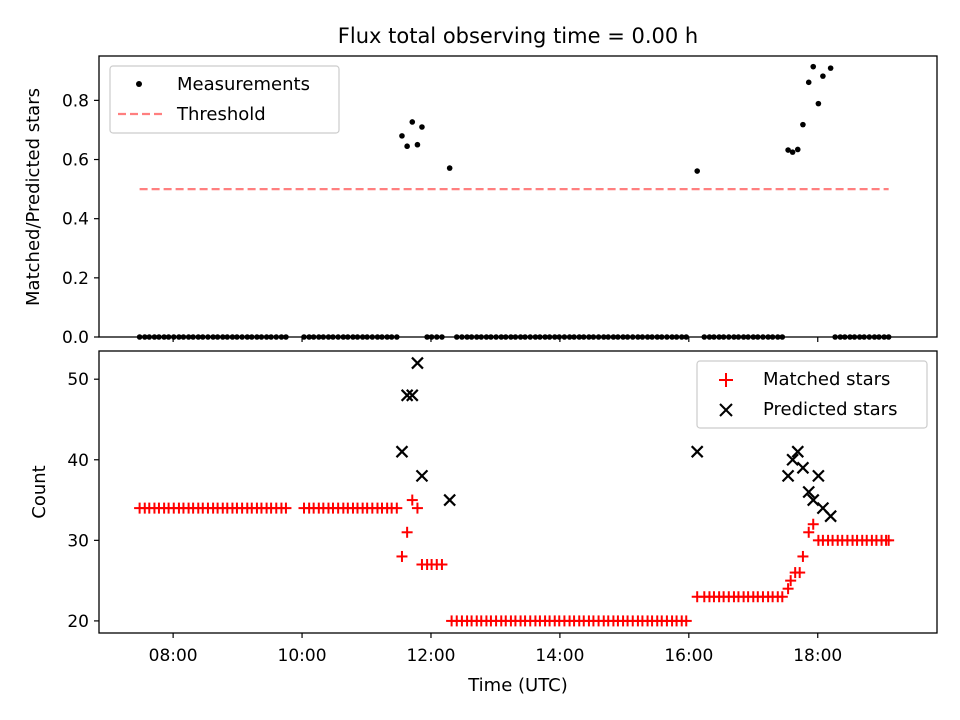 This screenshot has height=720, width=960. I want to click on legend-measurements-label: Measurements, so click(243, 84).